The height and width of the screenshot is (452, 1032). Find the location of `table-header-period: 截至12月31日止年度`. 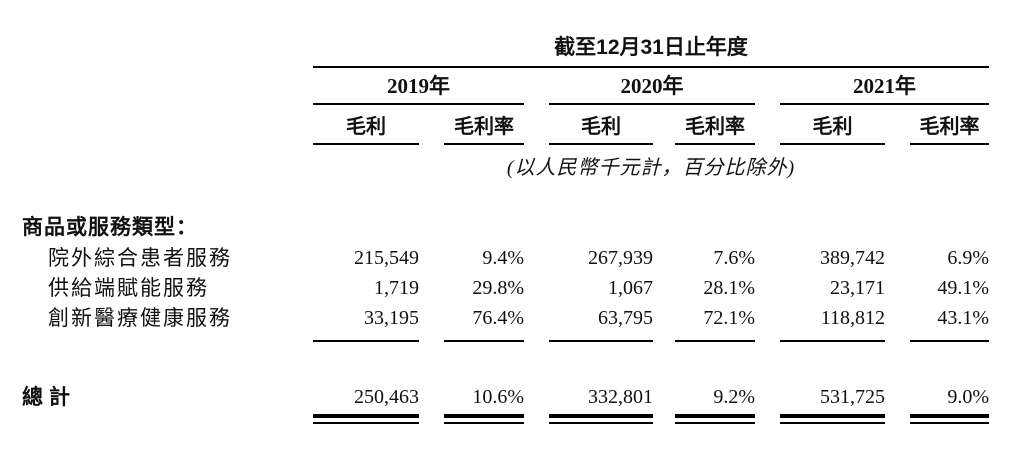

table-header-period: 截至12月31日止年度 is located at coordinates (516, 48).